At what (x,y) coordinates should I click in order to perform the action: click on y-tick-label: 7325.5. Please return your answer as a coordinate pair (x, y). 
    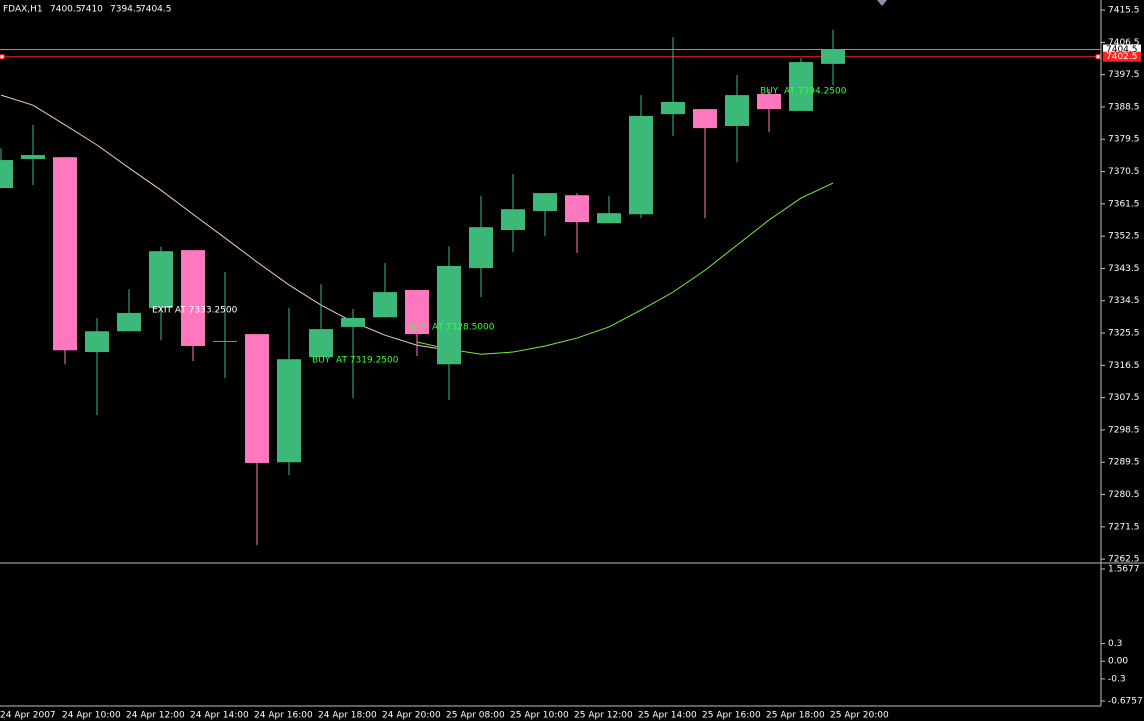
    Looking at the image, I should click on (1124, 334).